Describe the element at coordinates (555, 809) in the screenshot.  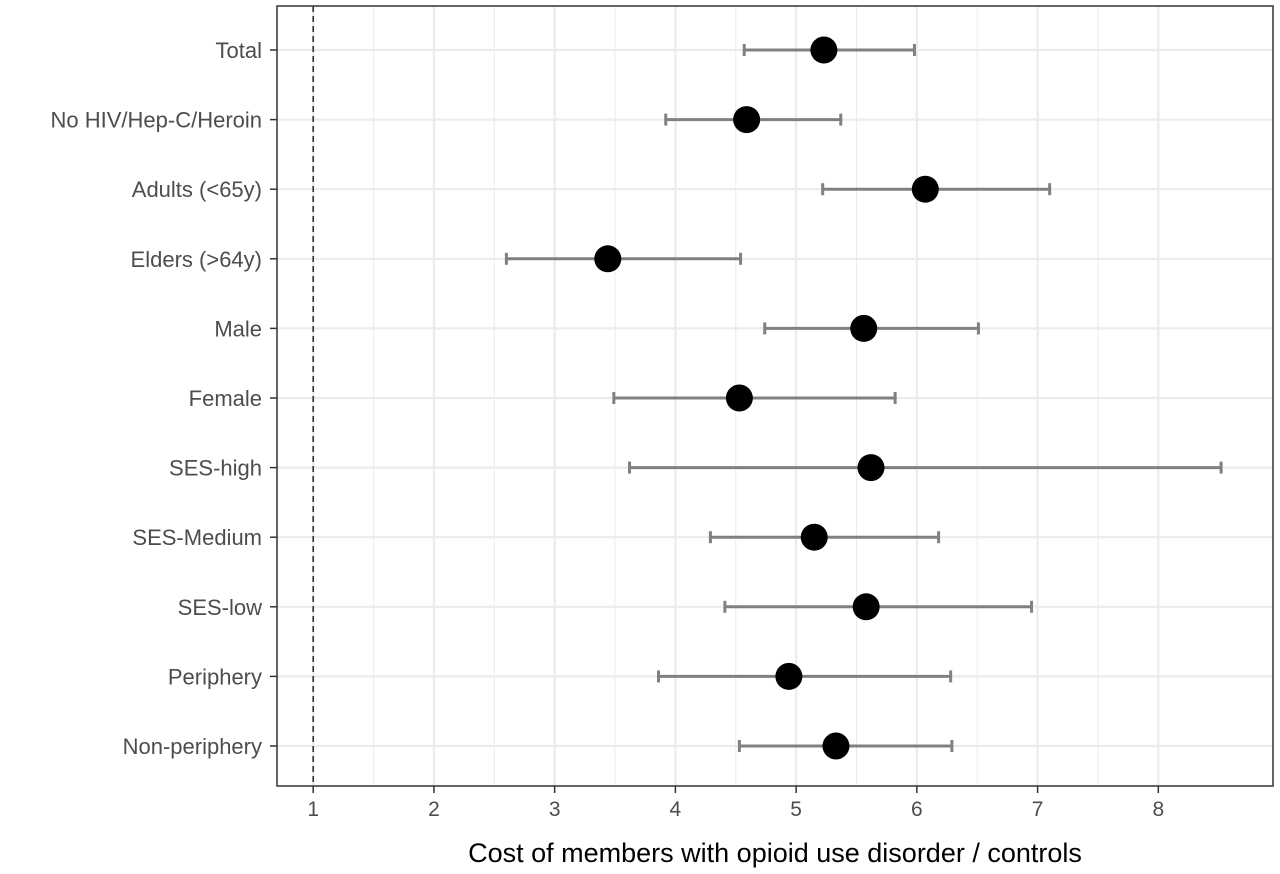
I see `x-tick-label: 3` at that location.